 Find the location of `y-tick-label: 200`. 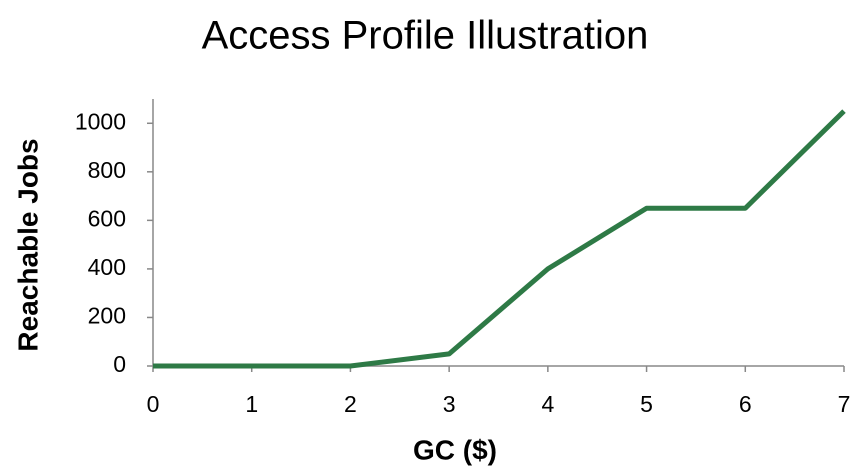

y-tick-label: 200 is located at coordinates (107, 316).